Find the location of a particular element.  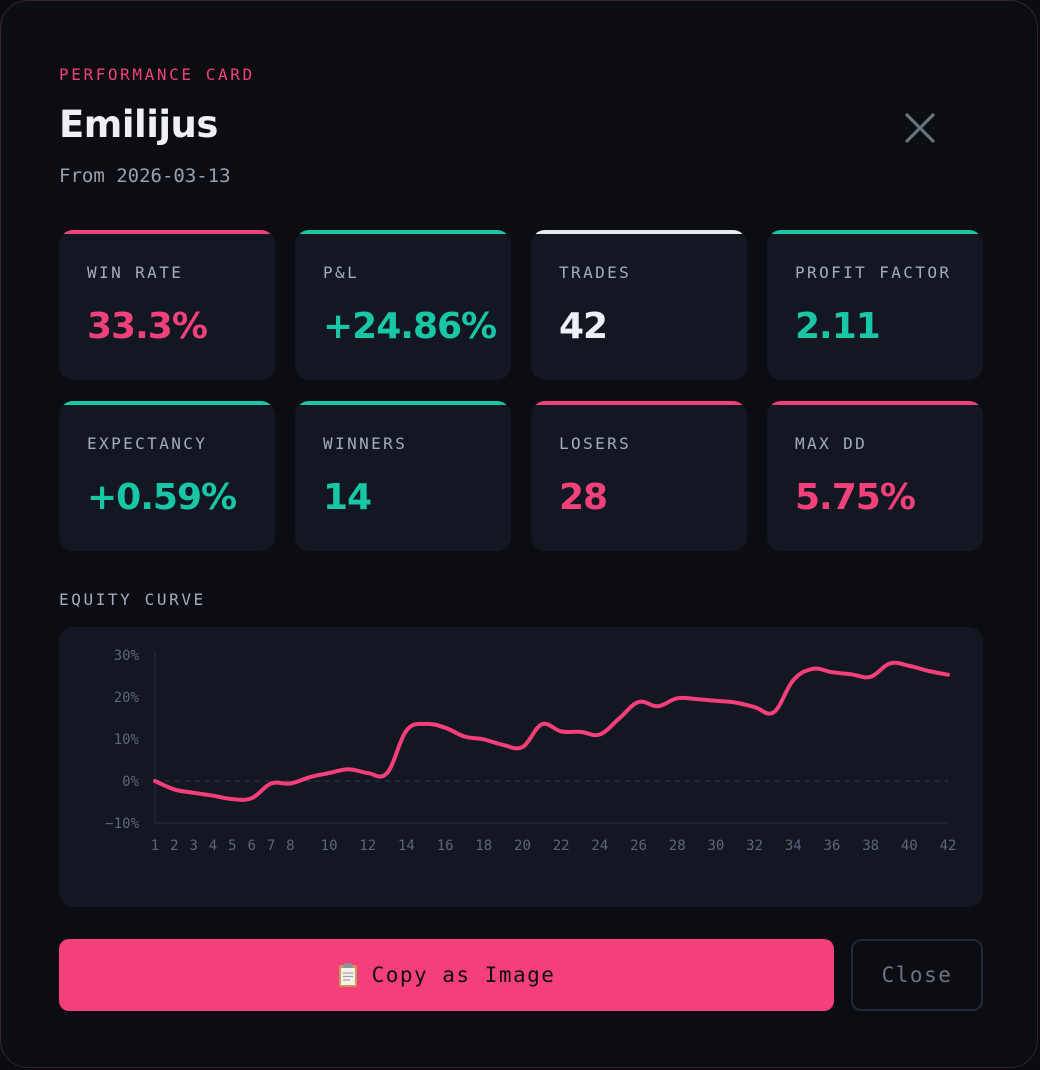

close-x-icon is located at coordinates (920, 128).